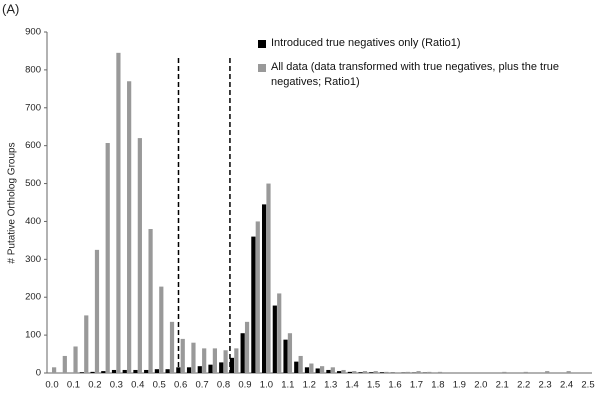 Image resolution: width=597 pixels, height=400 pixels. I want to click on x-tick-label: 0.9, so click(244, 385).